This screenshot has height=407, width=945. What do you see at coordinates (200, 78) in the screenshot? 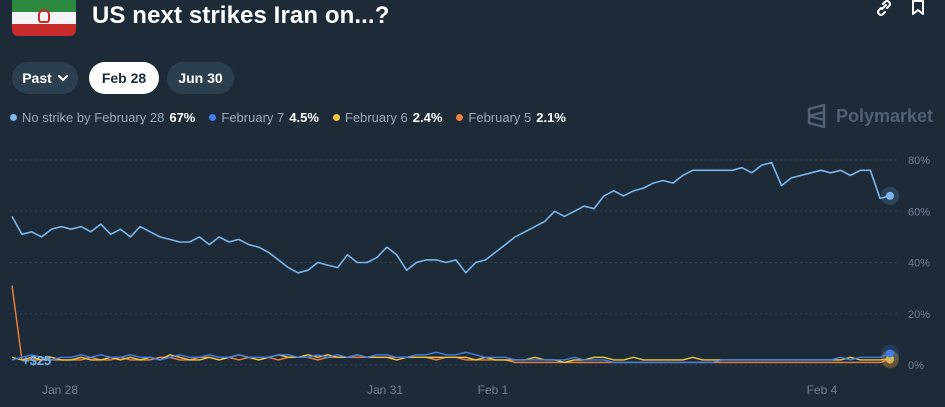
I see `filter-jun-30: Jun 30` at bounding box center [200, 78].